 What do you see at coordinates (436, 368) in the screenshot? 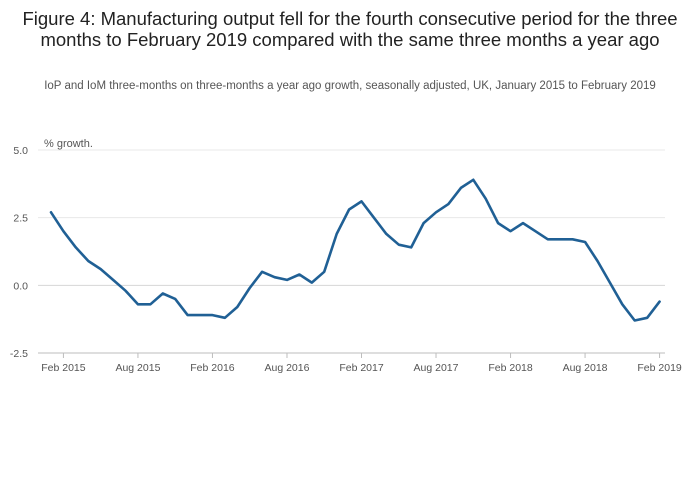
I see `x-tick-label: Aug 2017` at bounding box center [436, 368].